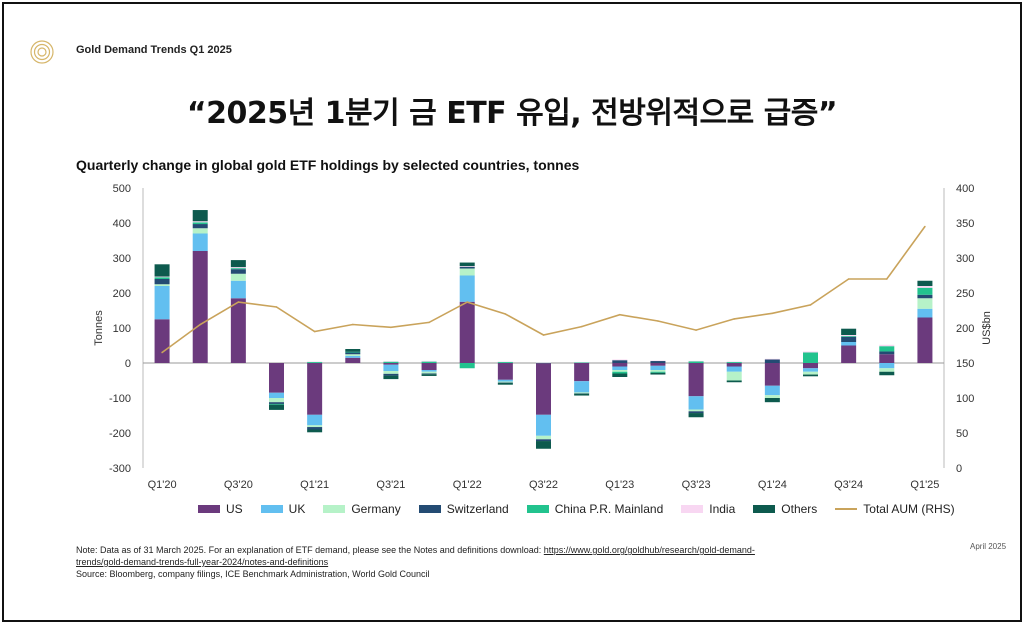 Image resolution: width=1024 pixels, height=624 pixels. What do you see at coordinates (962, 434) in the screenshot?
I see `y2-tick-label: 50` at bounding box center [962, 434].